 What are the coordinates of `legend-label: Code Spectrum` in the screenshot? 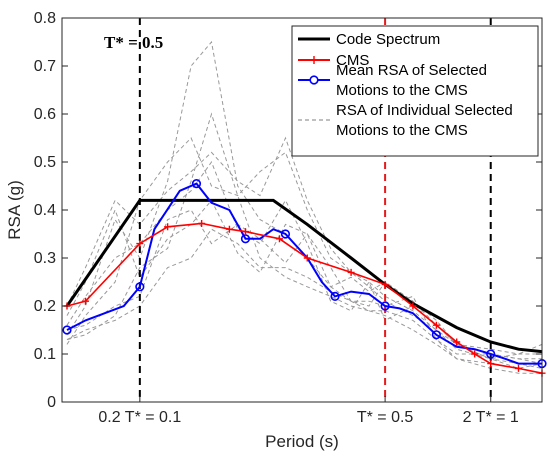 It's located at (388, 39).